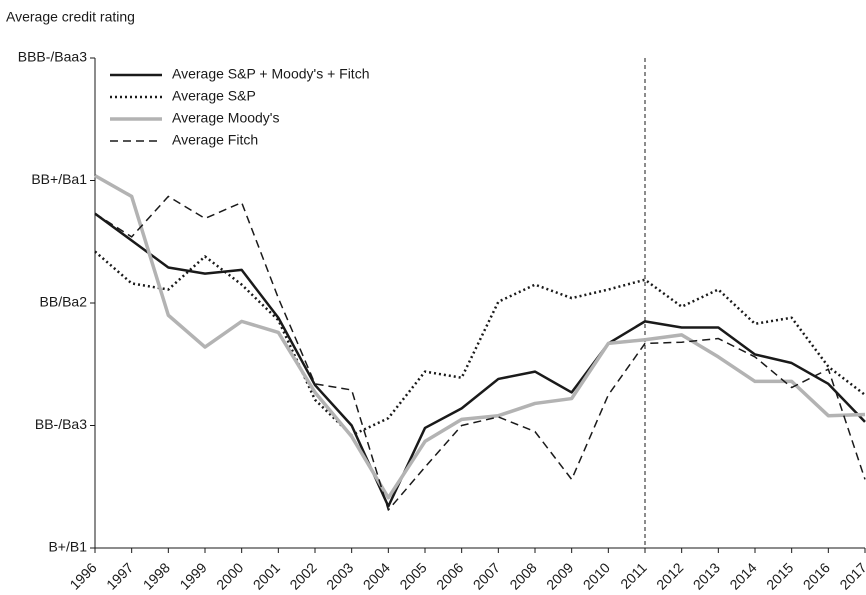 The width and height of the screenshot is (866, 595). What do you see at coordinates (215, 140) in the screenshot?
I see `legend-label: Average Fitch` at bounding box center [215, 140].